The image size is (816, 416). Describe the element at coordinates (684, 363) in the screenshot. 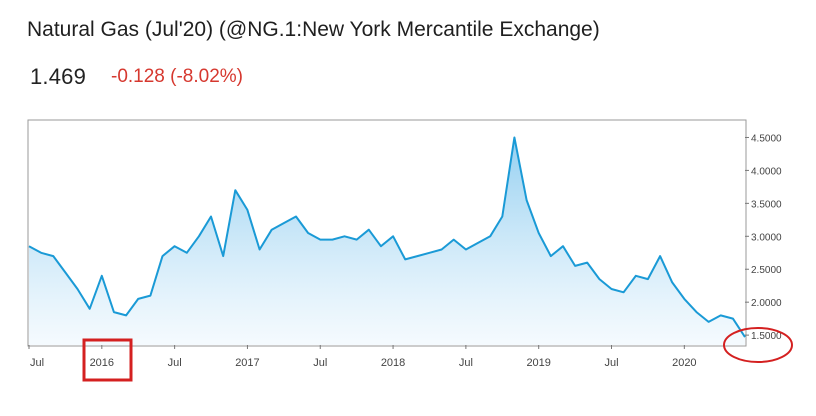

I see `x-tick-label: 2020` at that location.